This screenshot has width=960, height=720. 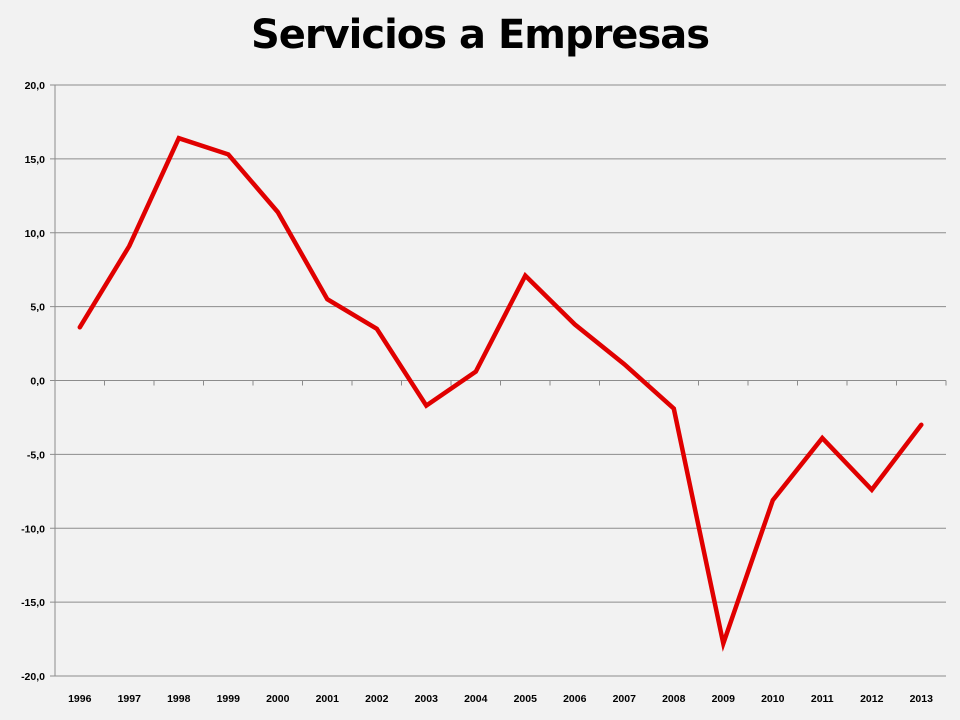 I want to click on x-tick-label: 2001, so click(x=328, y=699).